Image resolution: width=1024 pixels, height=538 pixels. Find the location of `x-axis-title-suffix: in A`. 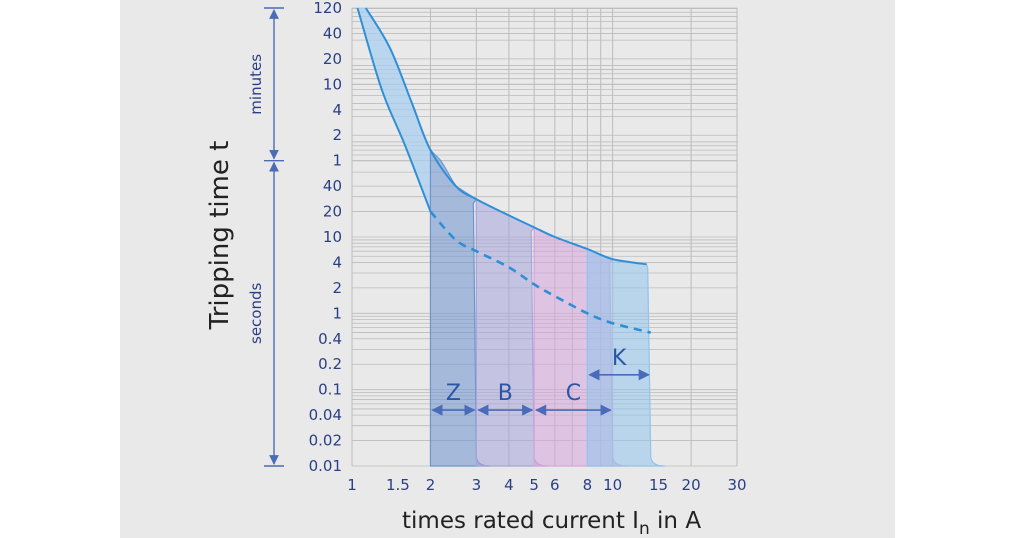

x-axis-title-suffix: in A is located at coordinates (676, 521).